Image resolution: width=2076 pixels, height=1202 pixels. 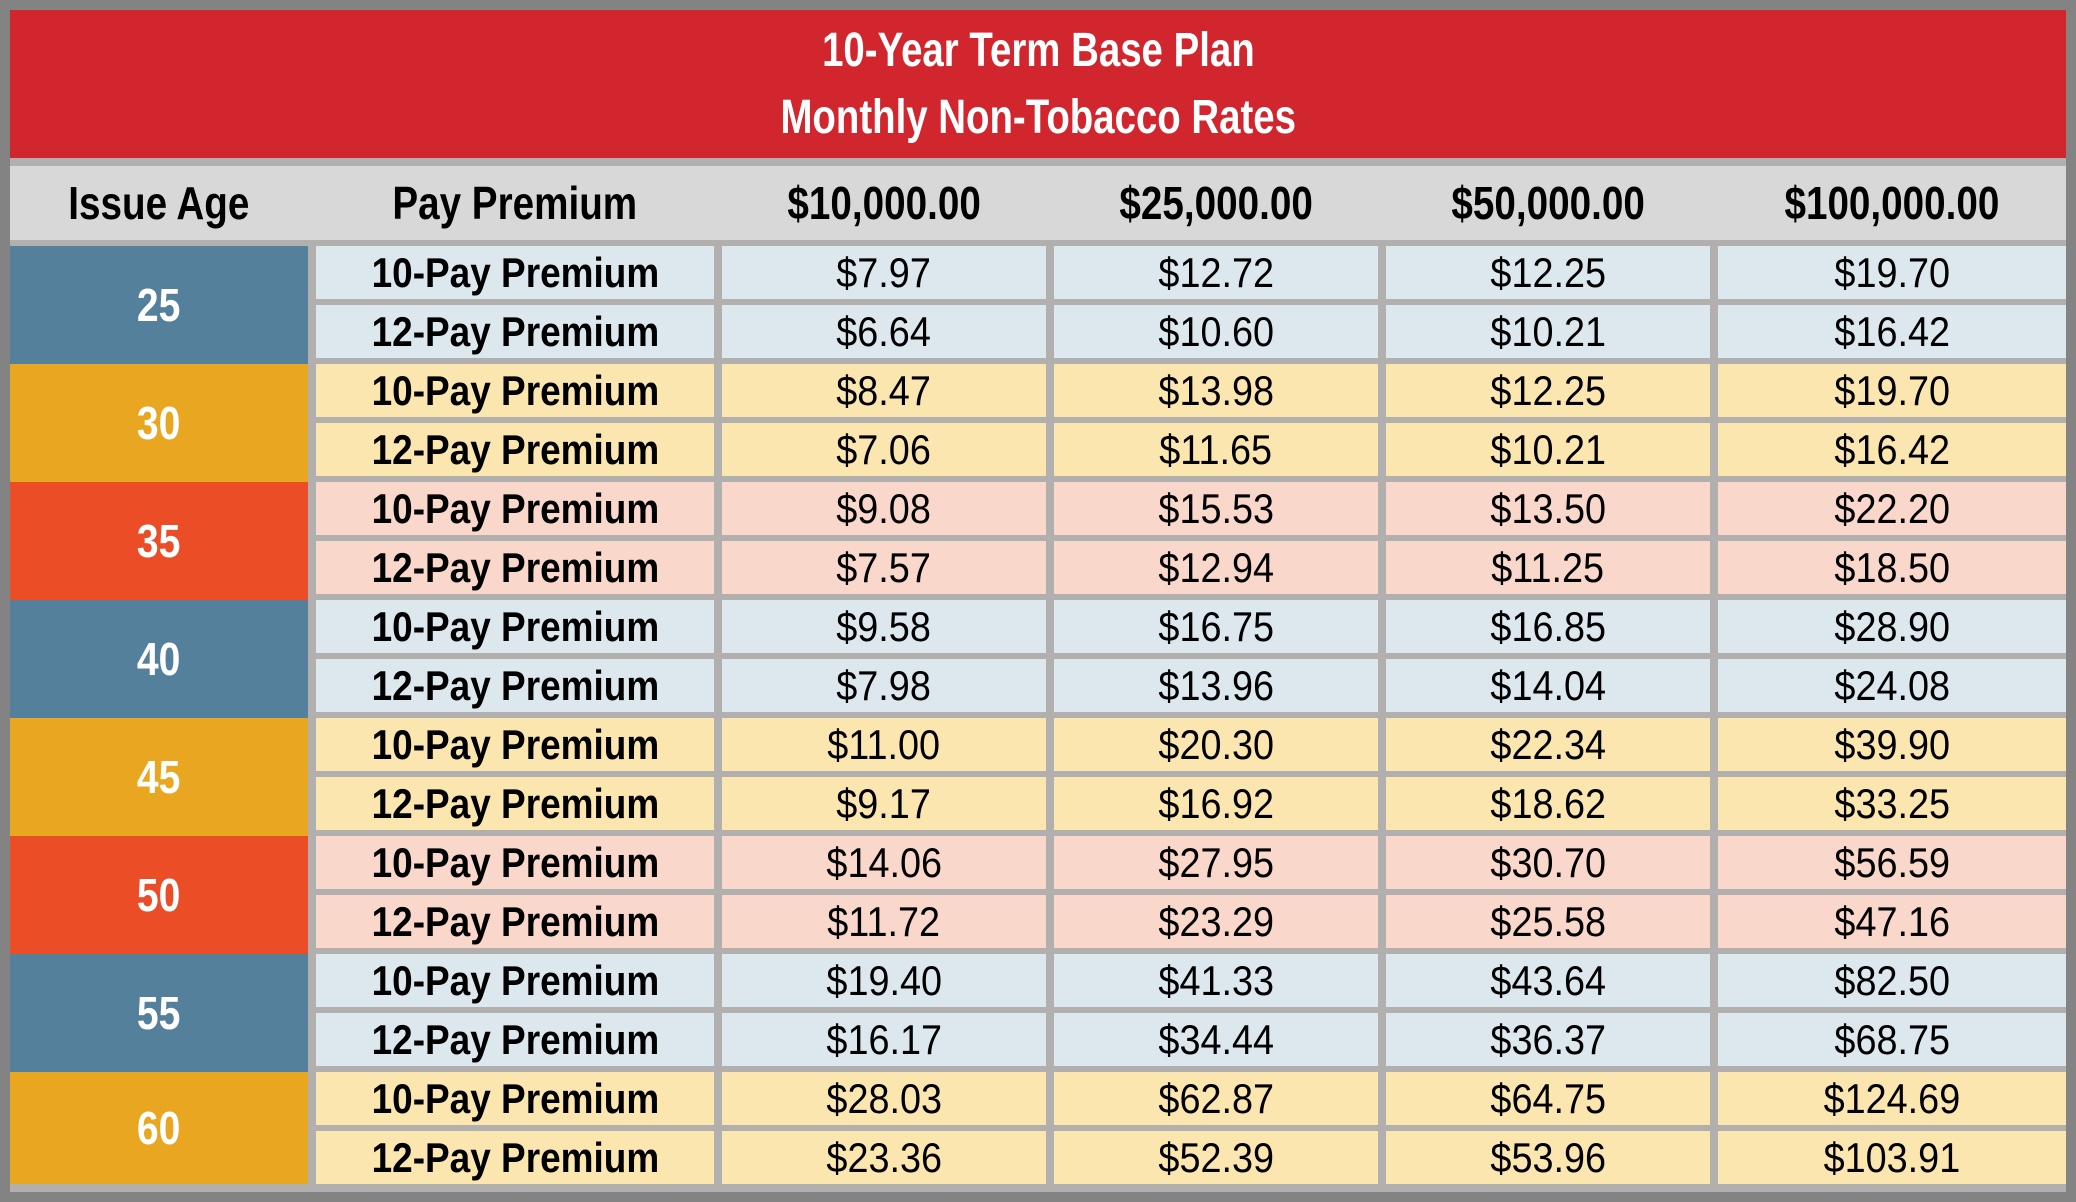 I want to click on rate-value-cell: $62.87, so click(x=1216, y=1098).